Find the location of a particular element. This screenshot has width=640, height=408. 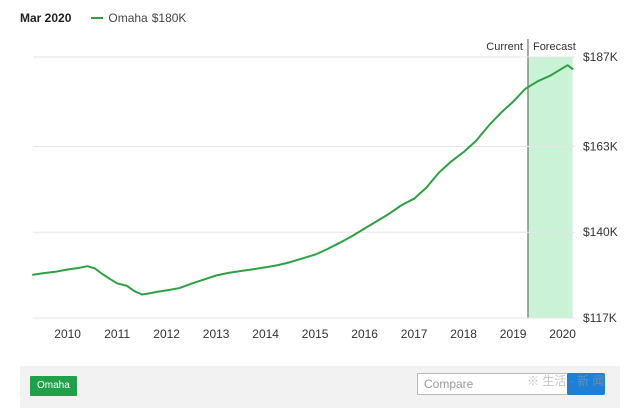

y-tick-label: $163K is located at coordinates (600, 146).